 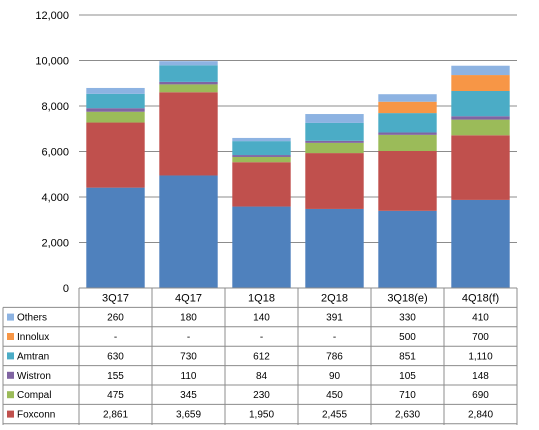 What do you see at coordinates (480, 395) in the screenshot?
I see `data-label: 690` at bounding box center [480, 395].